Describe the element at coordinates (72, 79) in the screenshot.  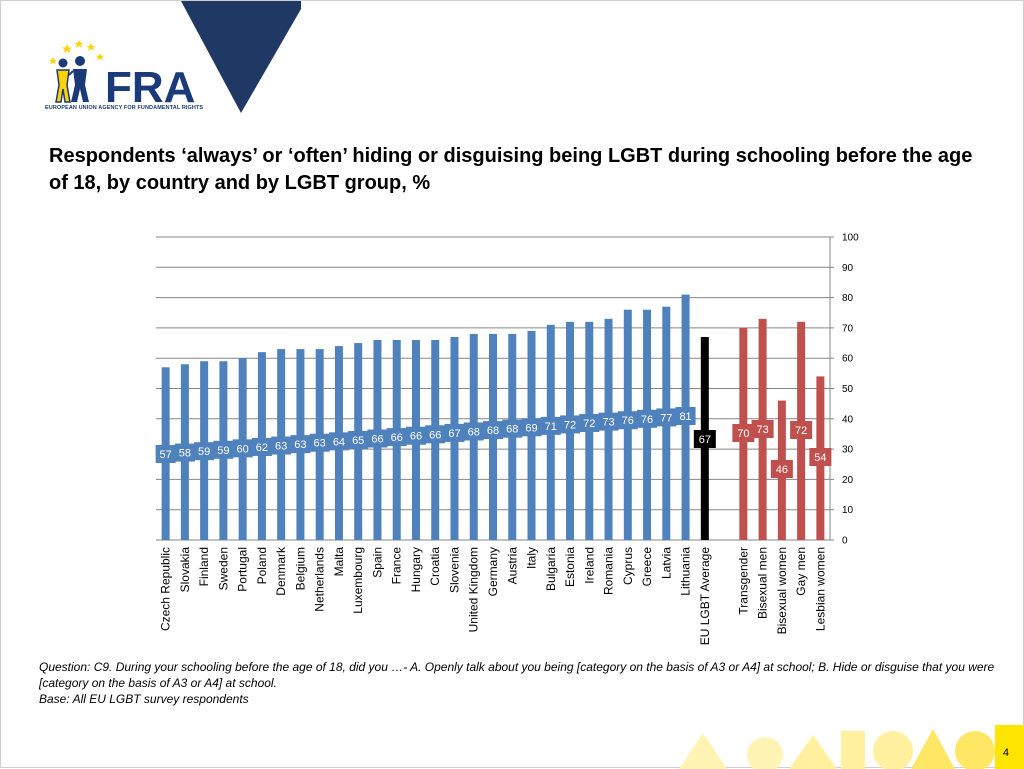
I see `figures-icon` at that location.